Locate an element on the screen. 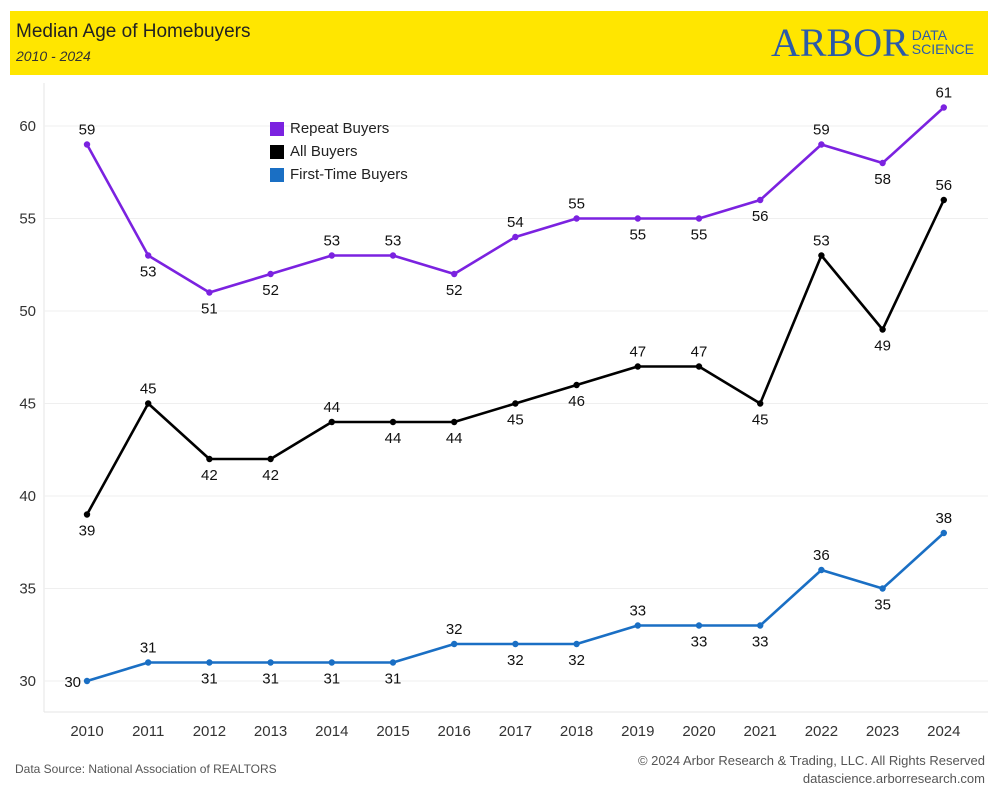 This screenshot has width=1000, height=800. legend-label-all: All Buyers is located at coordinates (324, 151).